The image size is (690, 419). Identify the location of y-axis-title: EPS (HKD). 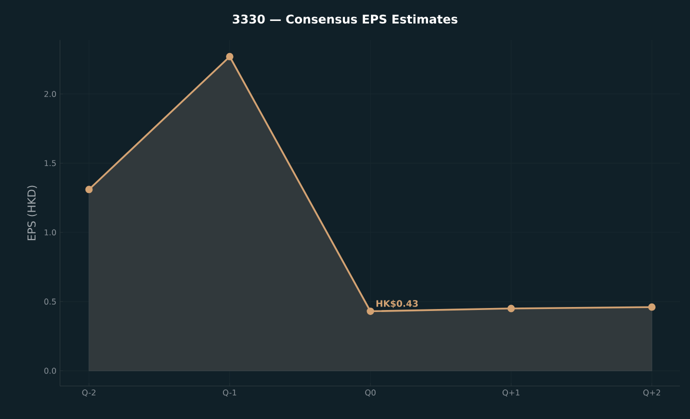
(32, 213).